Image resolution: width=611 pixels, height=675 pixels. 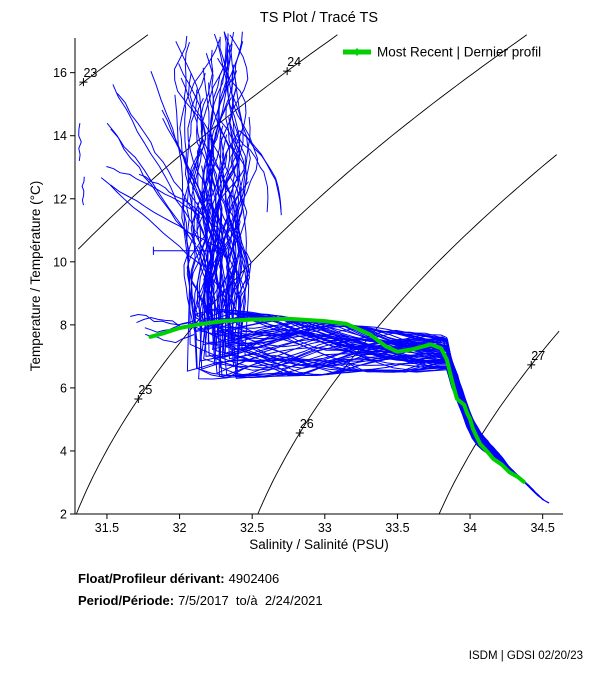 I want to click on y-tick-label: 8, so click(x=63, y=325).